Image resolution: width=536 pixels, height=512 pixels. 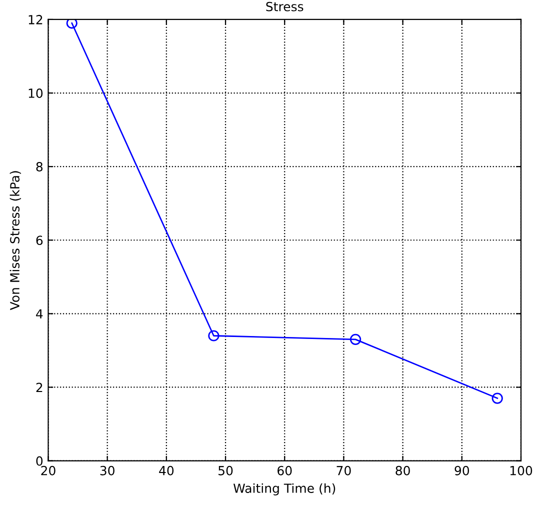 I want to click on y-tick-label: 4, so click(x=39, y=313).